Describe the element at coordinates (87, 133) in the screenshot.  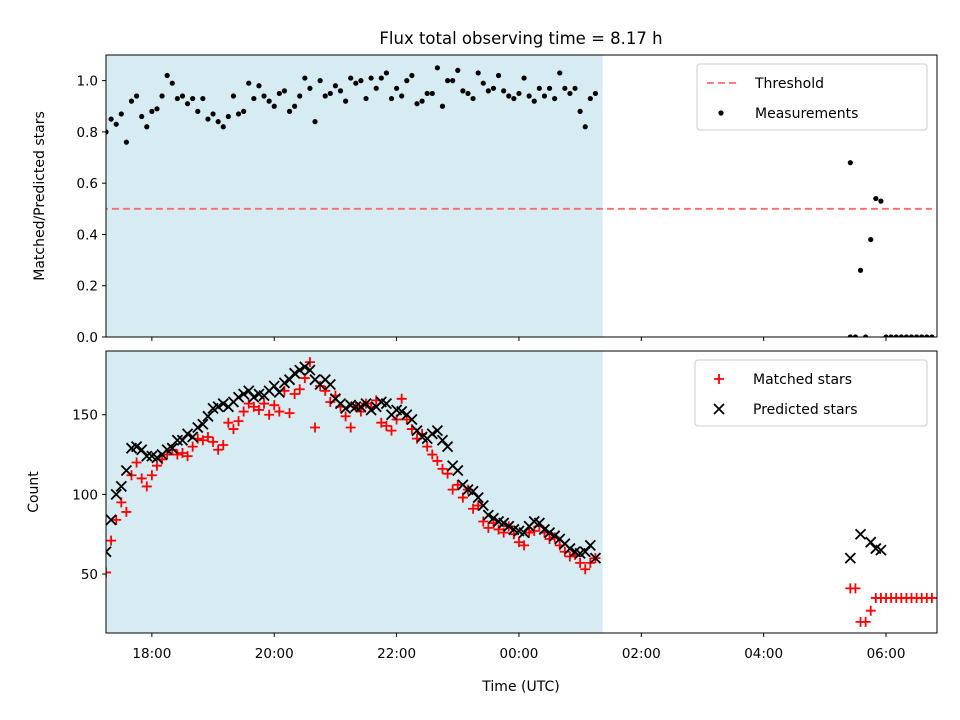
I see `y-tick-label: 0.8` at that location.